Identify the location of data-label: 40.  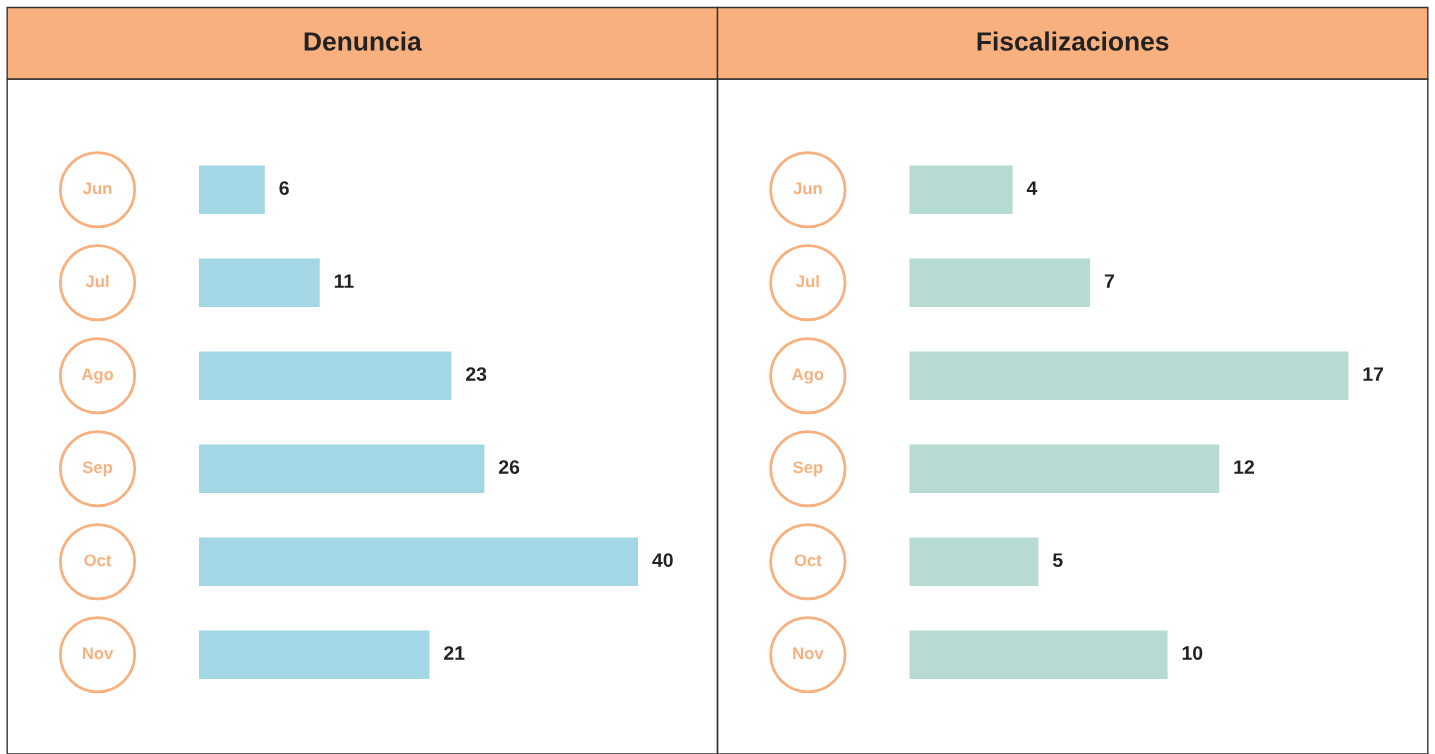
(662, 560).